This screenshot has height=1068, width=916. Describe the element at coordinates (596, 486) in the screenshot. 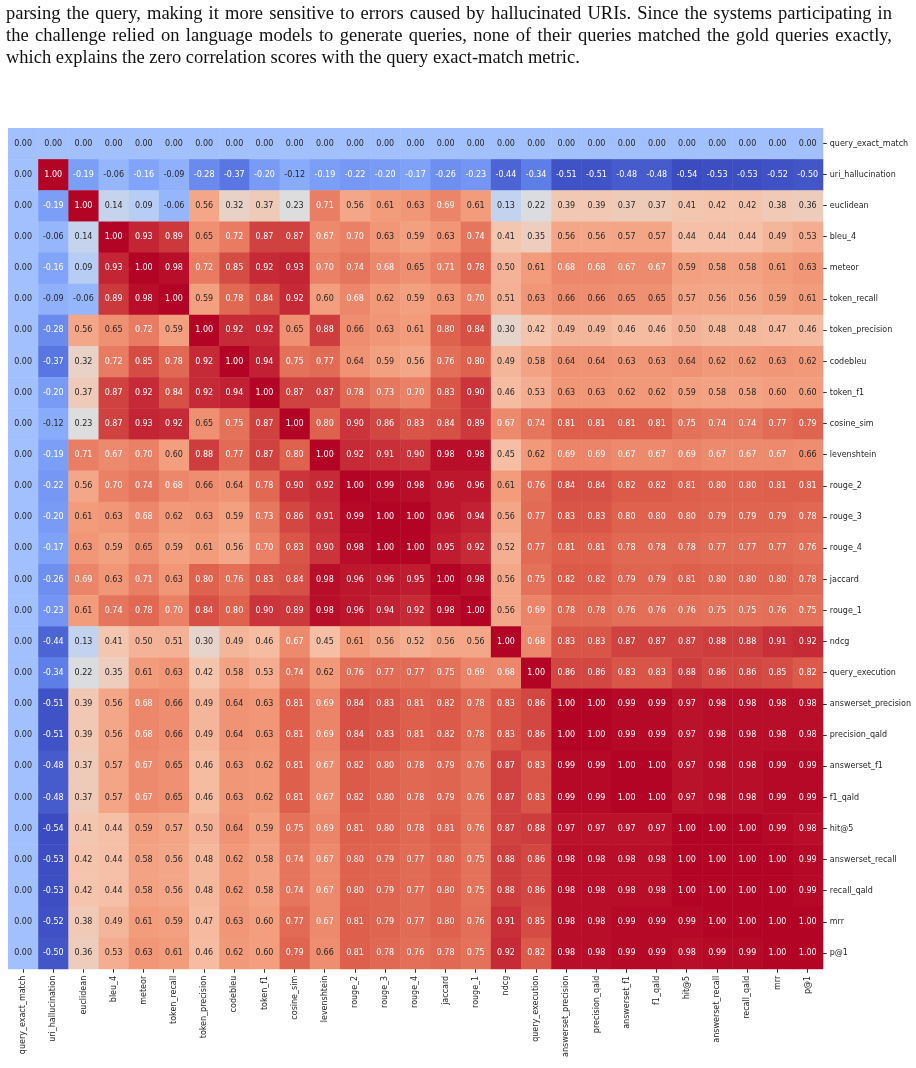

I see `data-label: 0.84` at that location.